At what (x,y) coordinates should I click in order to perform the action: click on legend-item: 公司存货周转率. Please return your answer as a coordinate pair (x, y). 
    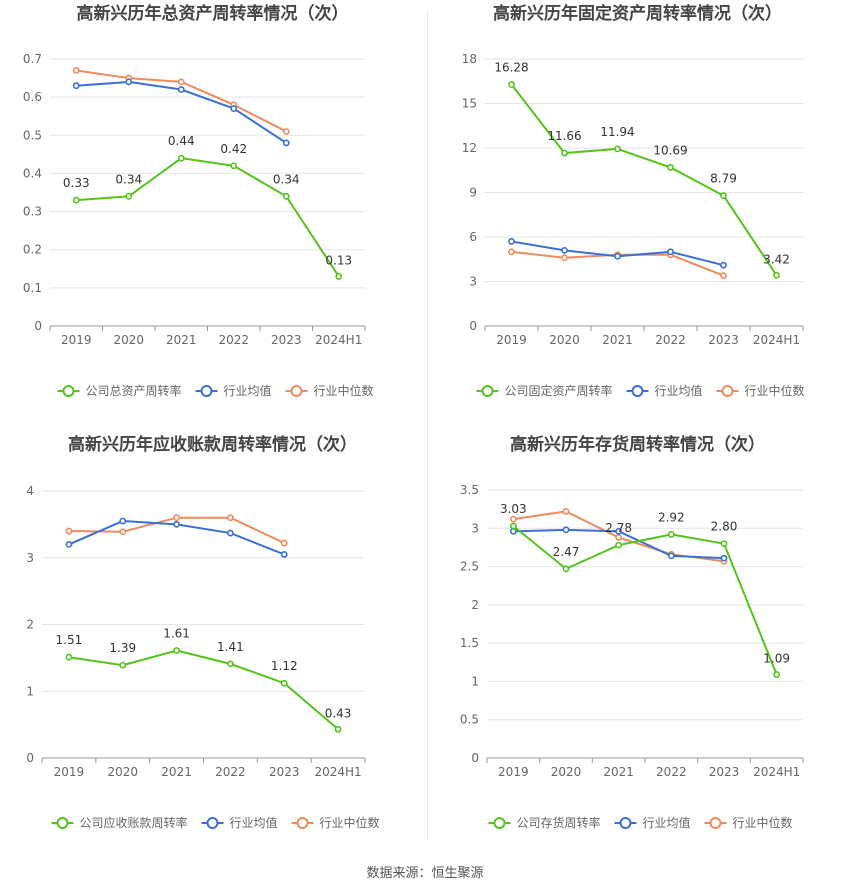
    Looking at the image, I should click on (544, 822).